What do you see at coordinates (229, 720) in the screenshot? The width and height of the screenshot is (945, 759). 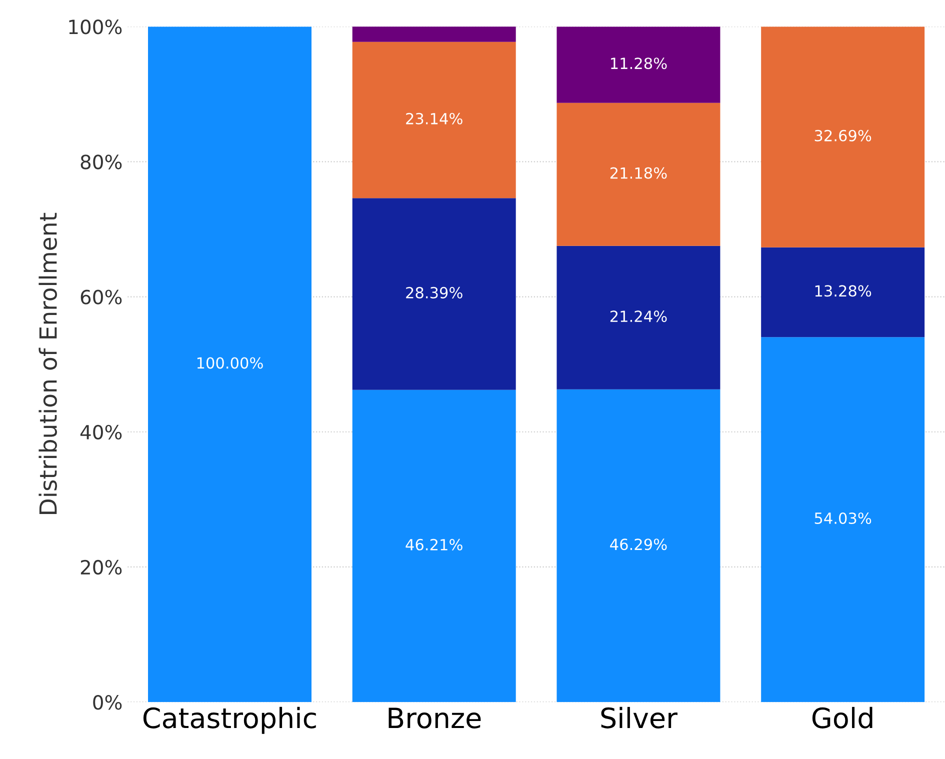 I see `x-tick-label: Catastrophic` at bounding box center [229, 720].